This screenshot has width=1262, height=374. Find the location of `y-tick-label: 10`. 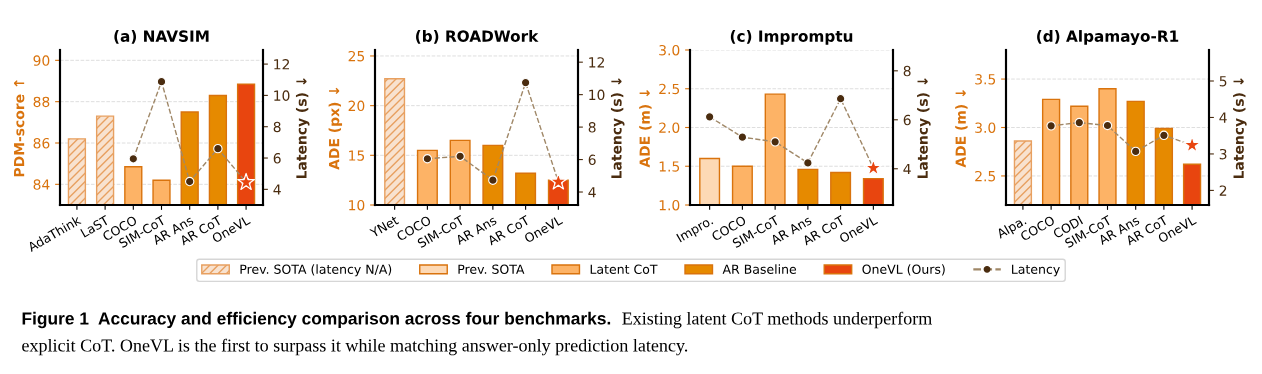

y-tick-label: 10 is located at coordinates (357, 205).